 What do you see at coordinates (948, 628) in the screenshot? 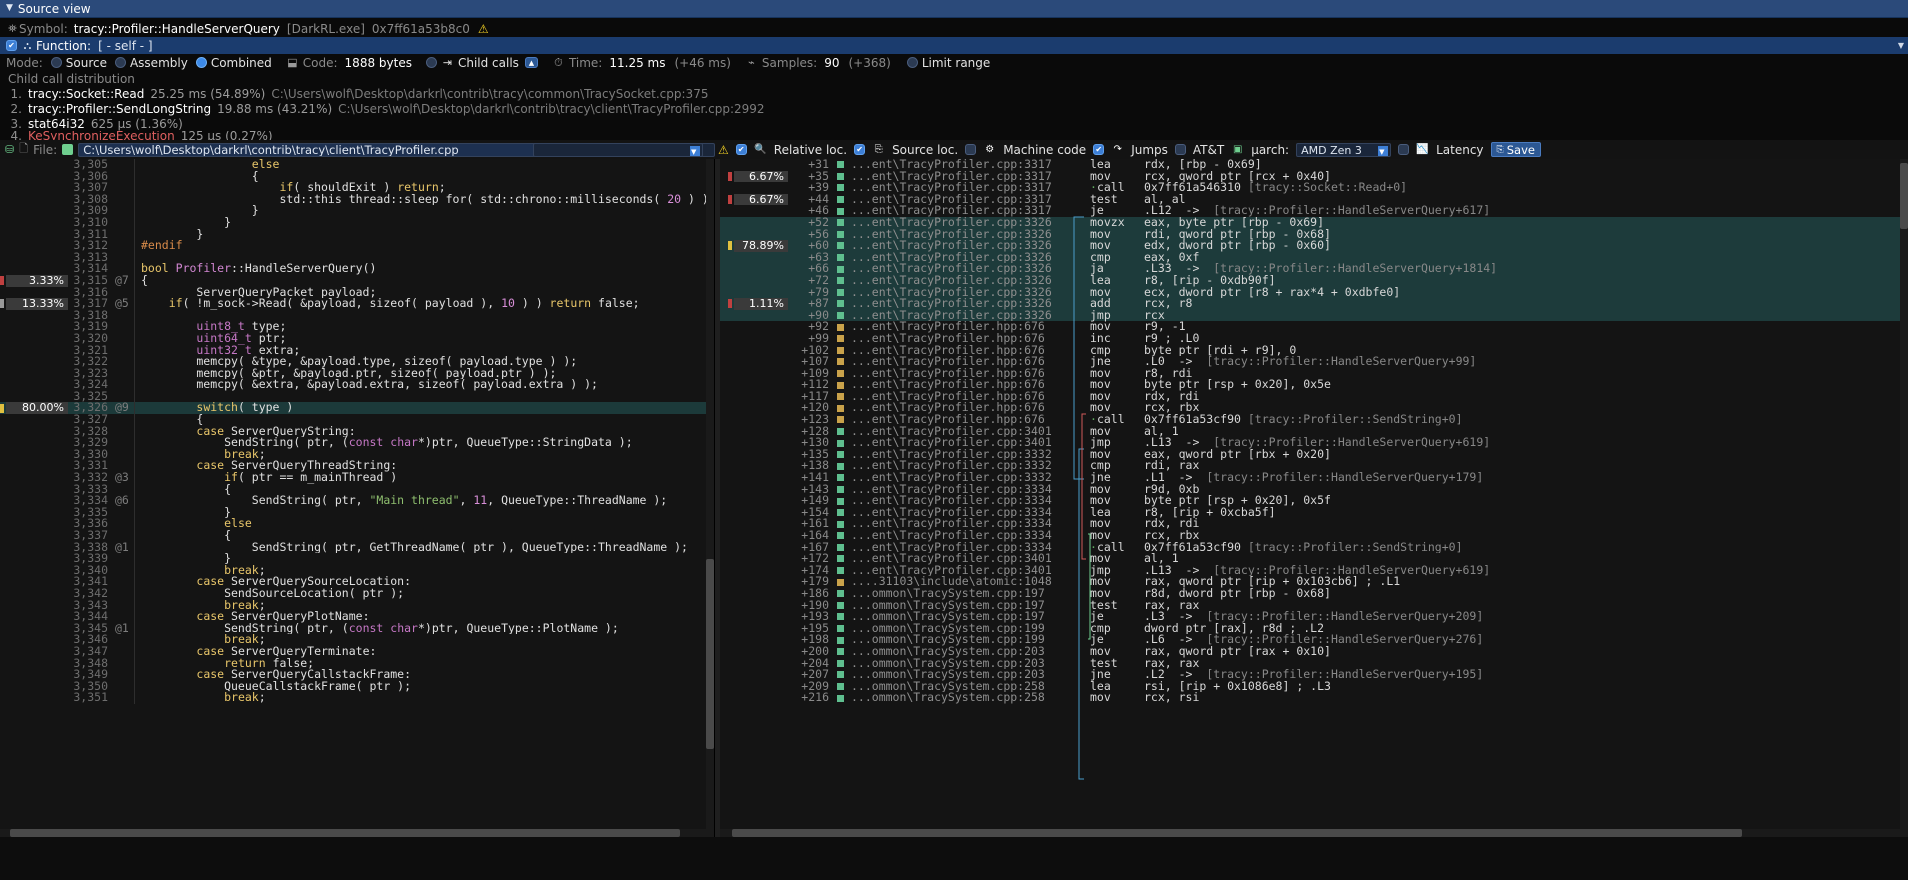
I see `asm-source-location: ...ommon\TracySystem.cpp:199` at bounding box center [948, 628].